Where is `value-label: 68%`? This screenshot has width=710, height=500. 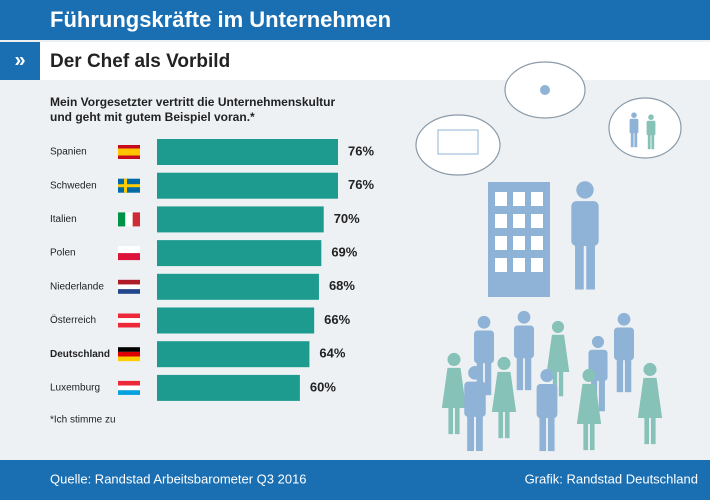
value-label: 68% is located at coordinates (342, 285).